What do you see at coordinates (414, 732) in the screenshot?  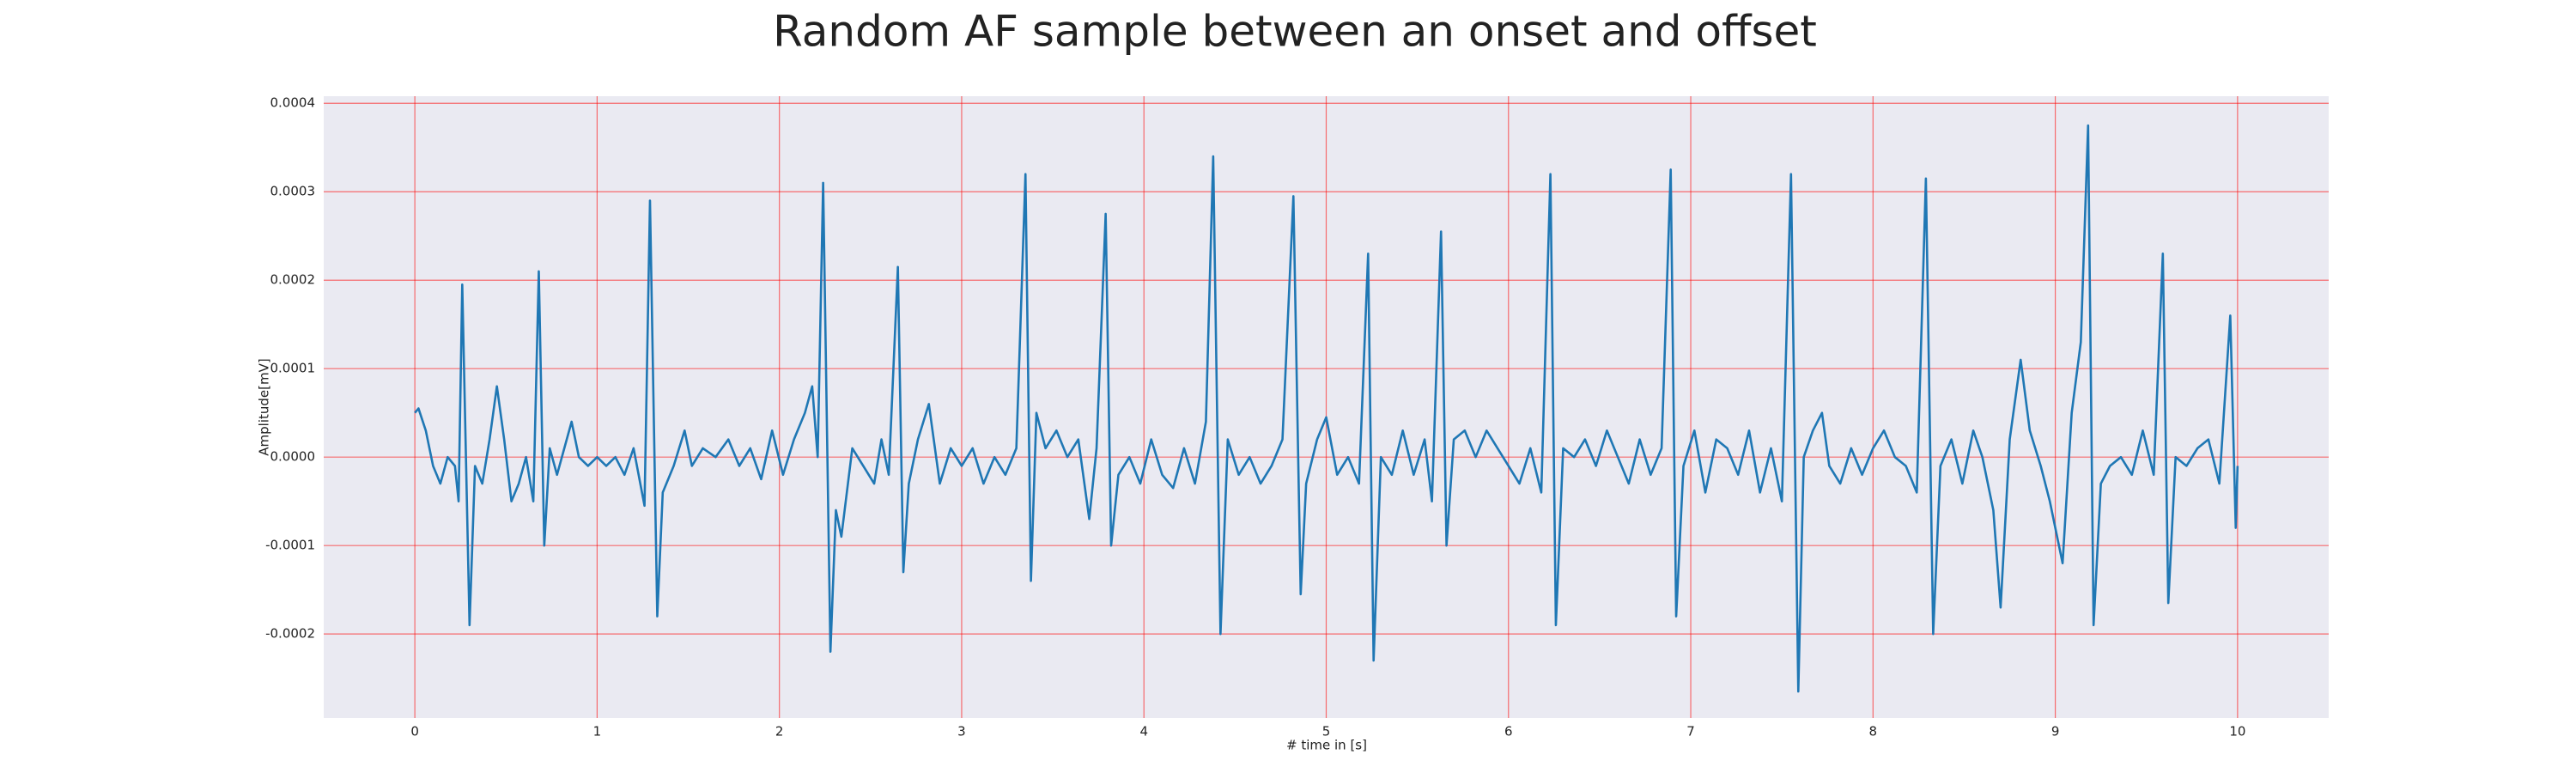 I see `x-tick-label: 0` at bounding box center [414, 732].